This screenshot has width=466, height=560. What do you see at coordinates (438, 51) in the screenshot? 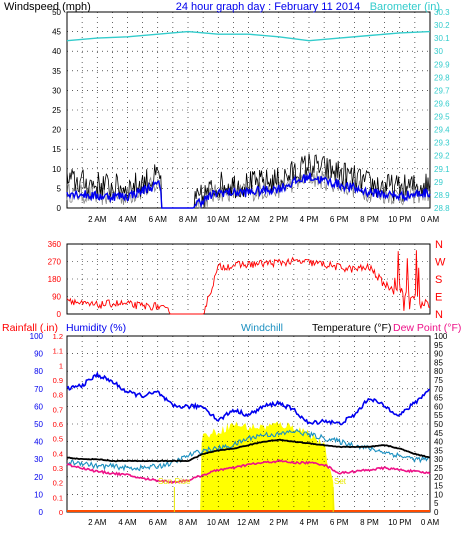
I see `barometer-tick-12: 30` at bounding box center [438, 51].